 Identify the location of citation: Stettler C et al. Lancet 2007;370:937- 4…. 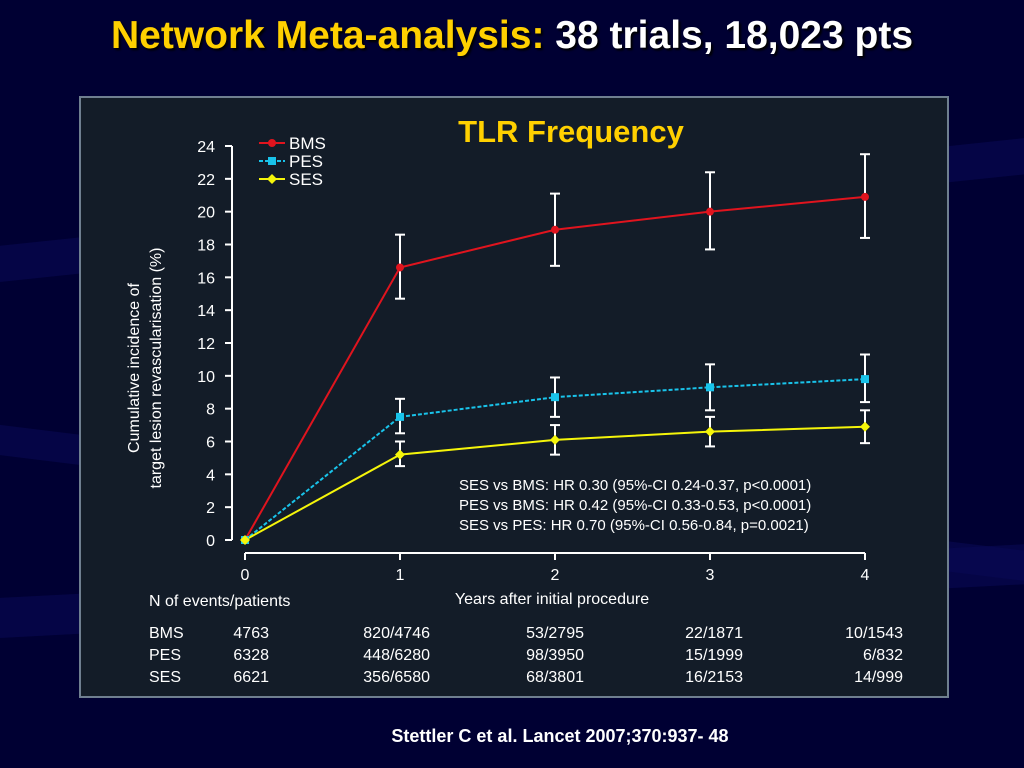
(560, 736).